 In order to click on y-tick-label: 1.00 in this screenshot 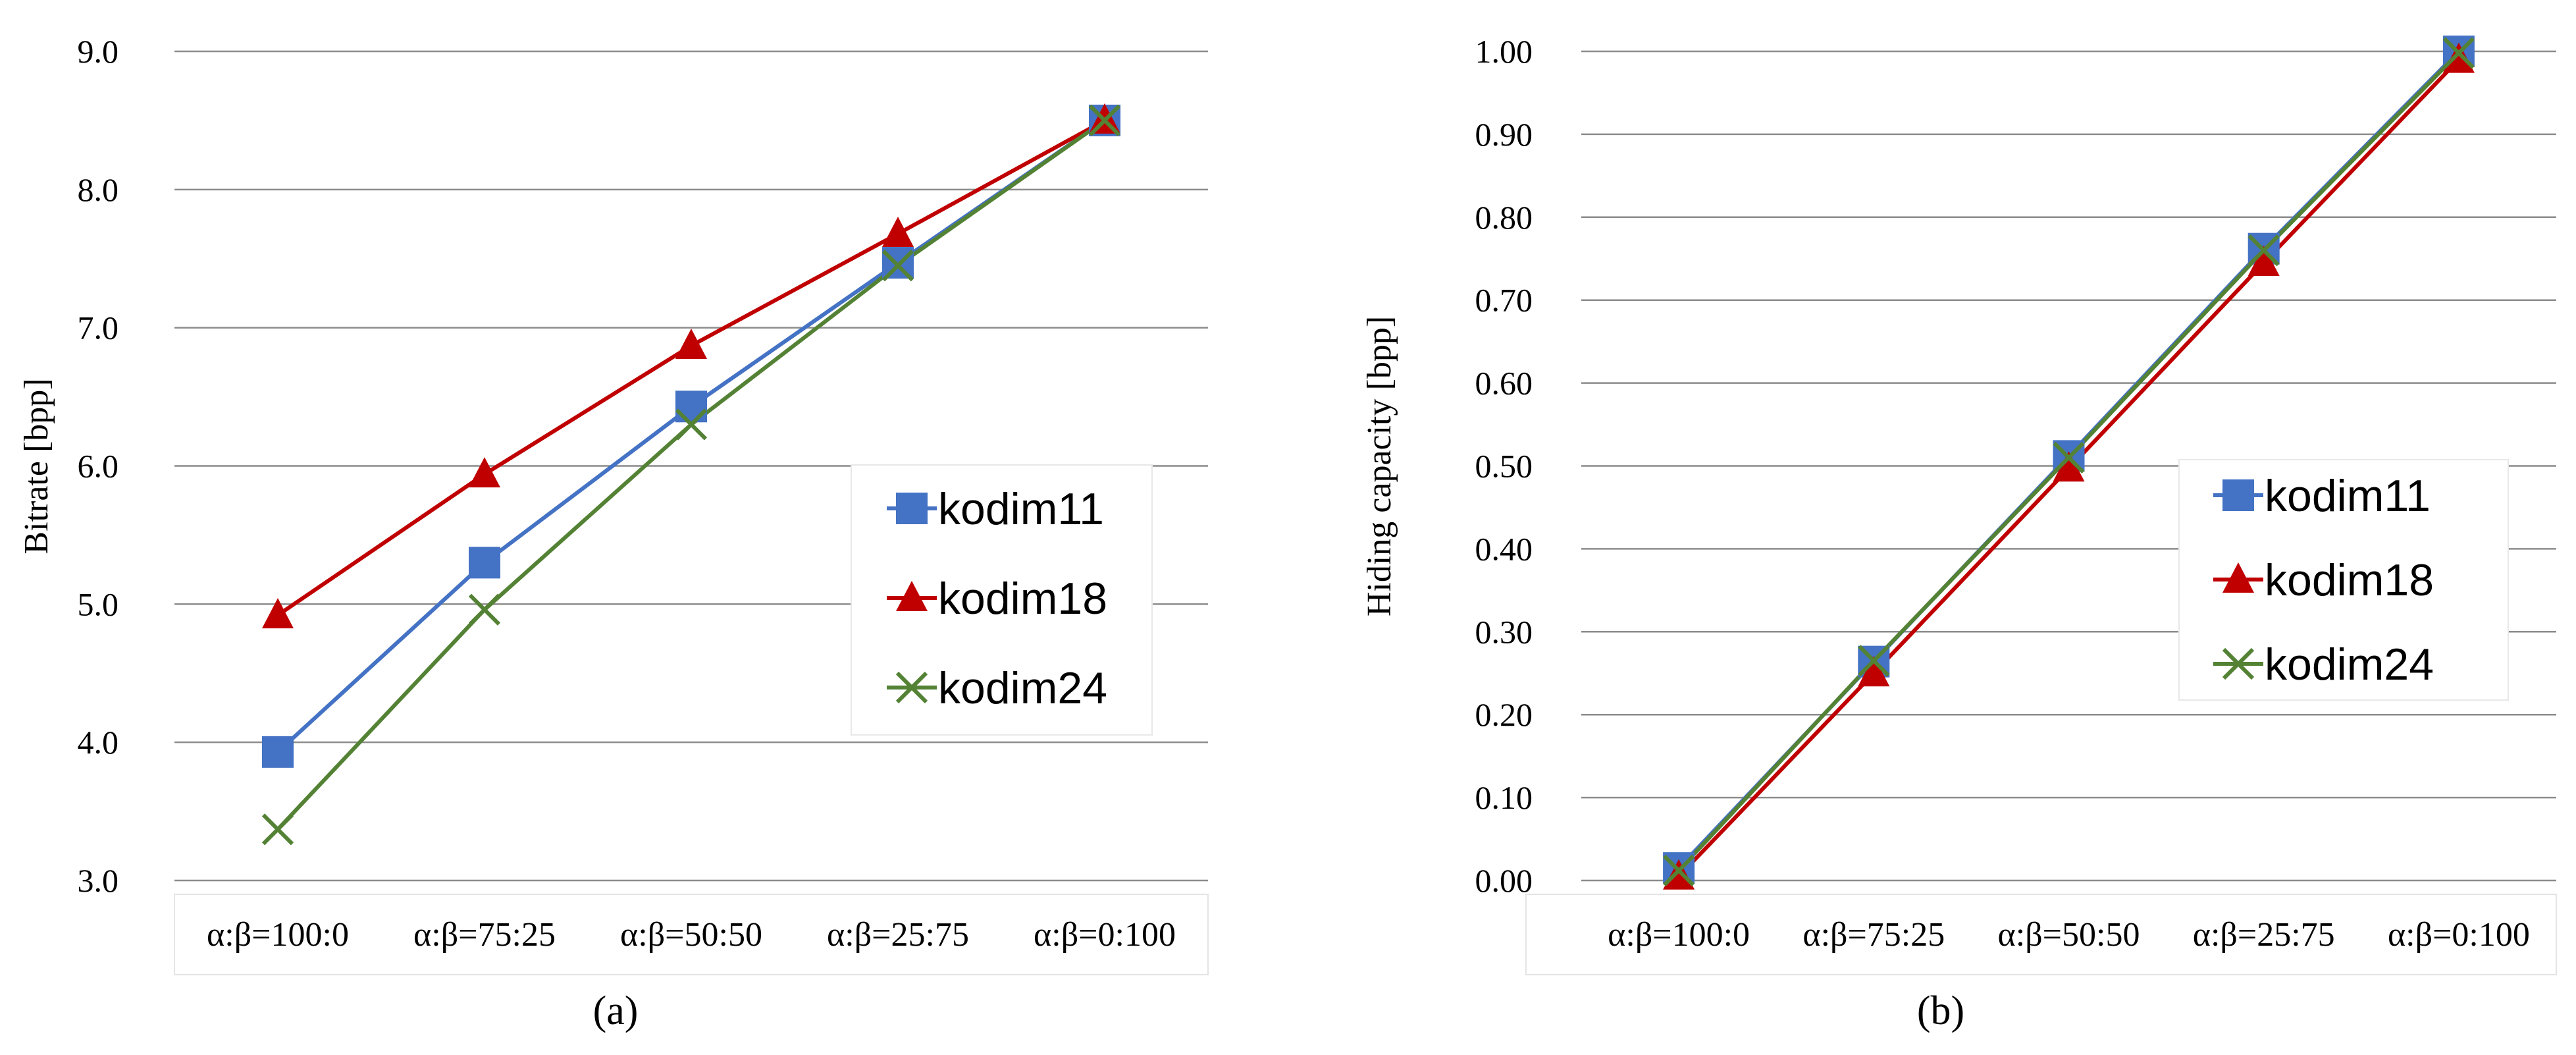, I will do `click(1504, 52)`.